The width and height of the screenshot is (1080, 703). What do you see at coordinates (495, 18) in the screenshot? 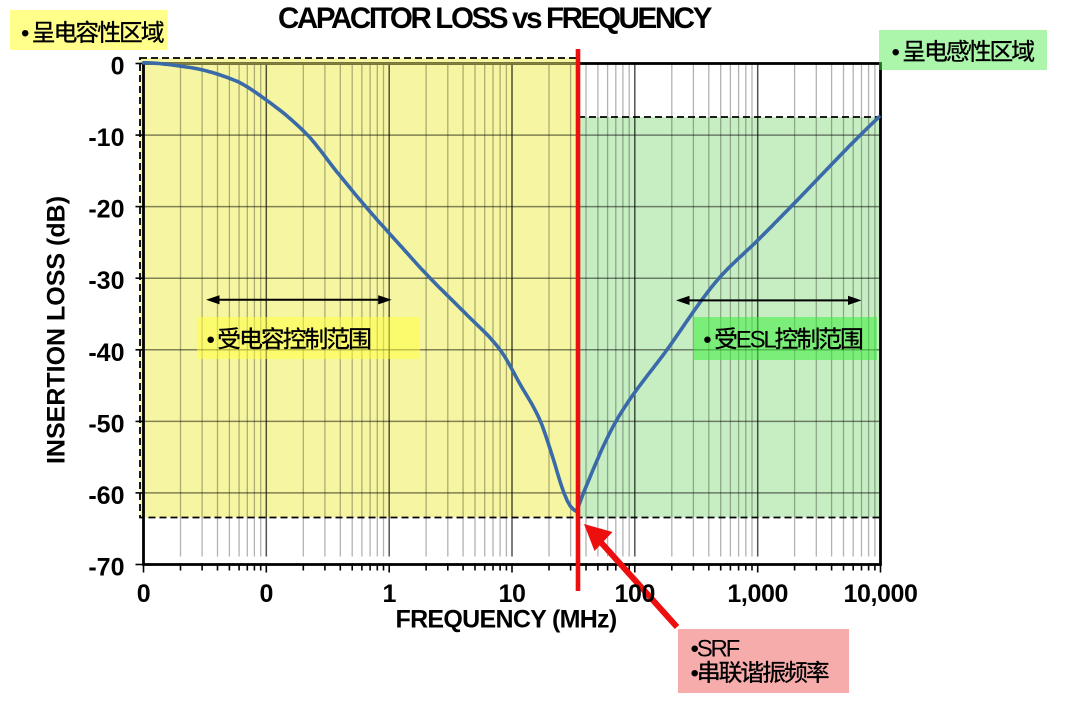
I see `svg-text: CAPACITOR LOSS vs FREQUENCY` at bounding box center [495, 18].